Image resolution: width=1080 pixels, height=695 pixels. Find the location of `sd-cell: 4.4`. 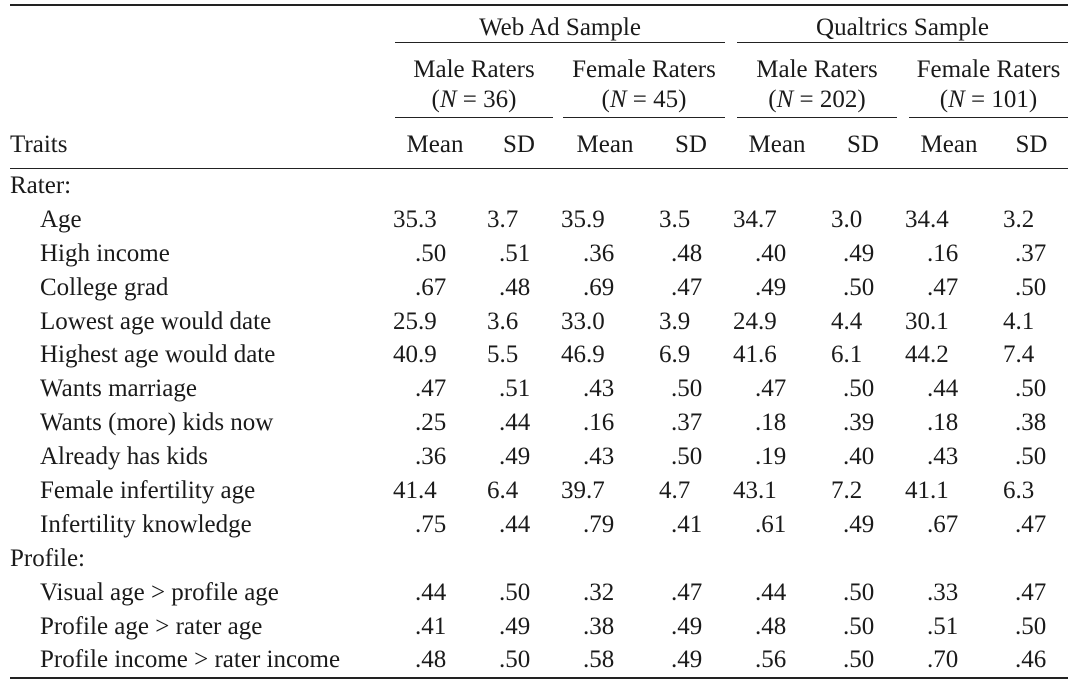

sd-cell: 4.4 is located at coordinates (847, 321).